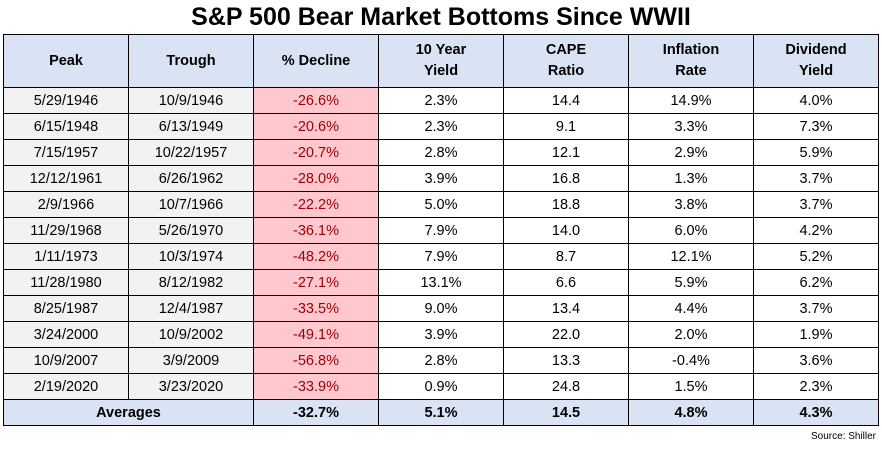 The height and width of the screenshot is (451, 882). Describe the element at coordinates (191, 282) in the screenshot. I see `cell-trough: 8/12/1982` at that location.